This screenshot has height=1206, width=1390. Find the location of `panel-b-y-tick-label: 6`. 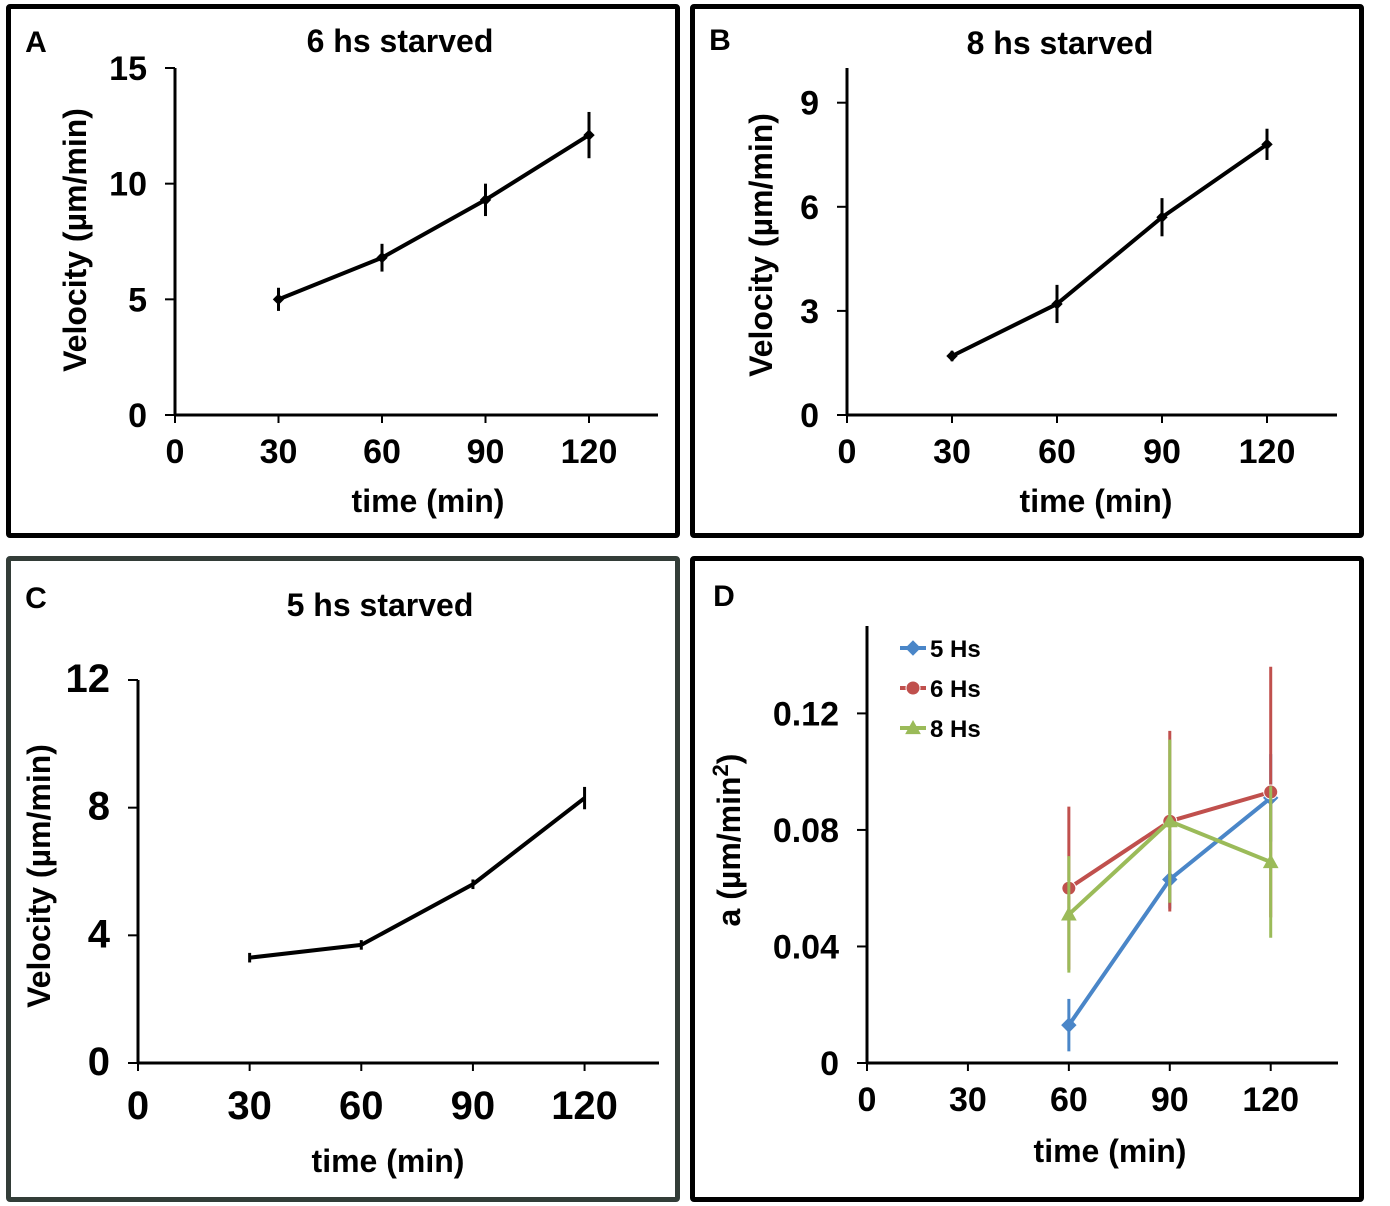

panel-b-y-tick-label: 6 is located at coordinates (809, 208).